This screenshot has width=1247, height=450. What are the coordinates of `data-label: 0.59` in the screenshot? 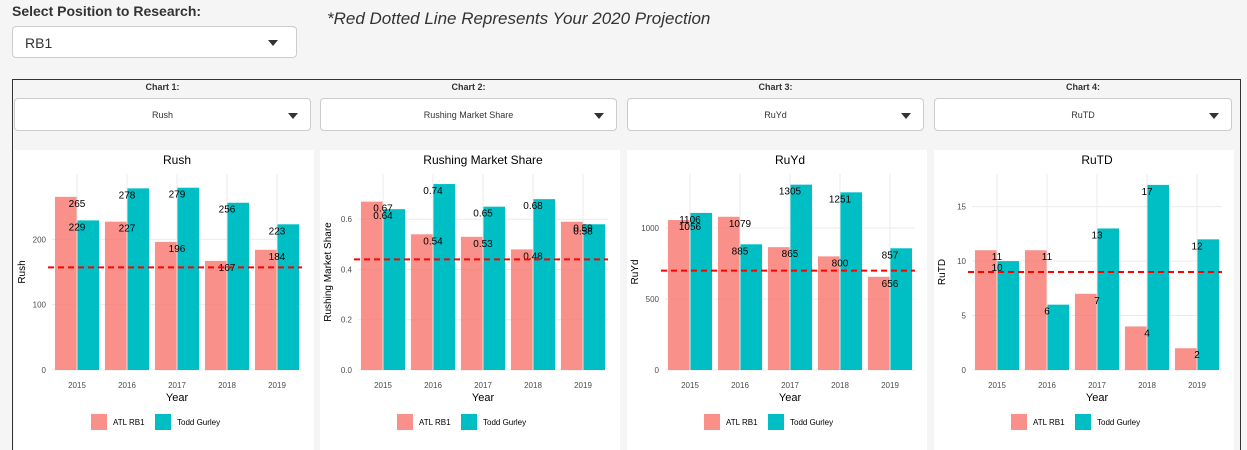 It's located at (583, 229).